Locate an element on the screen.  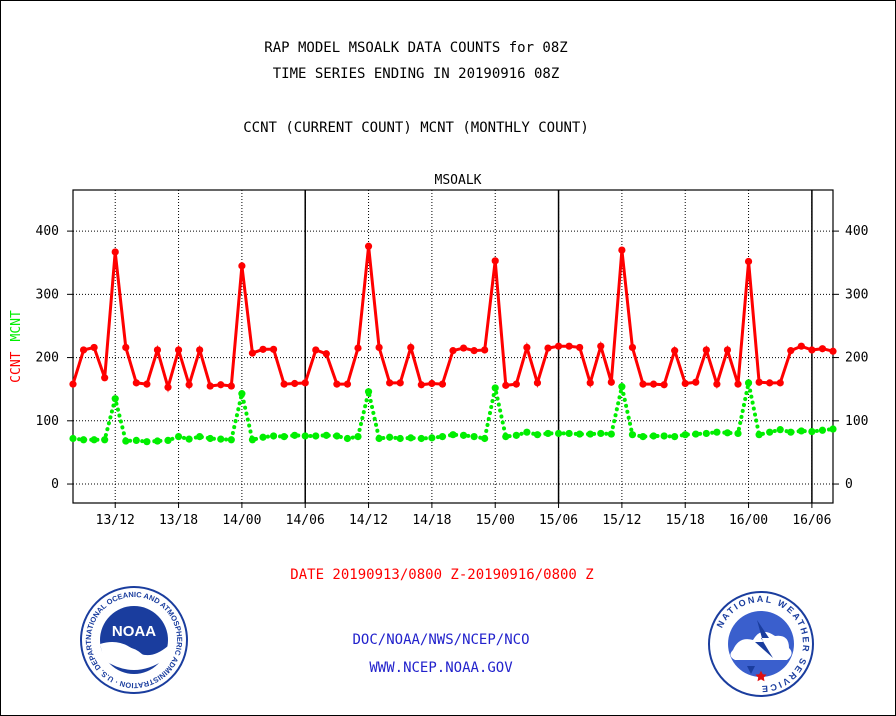
y-tick-label: 200 is located at coordinates (47, 358).